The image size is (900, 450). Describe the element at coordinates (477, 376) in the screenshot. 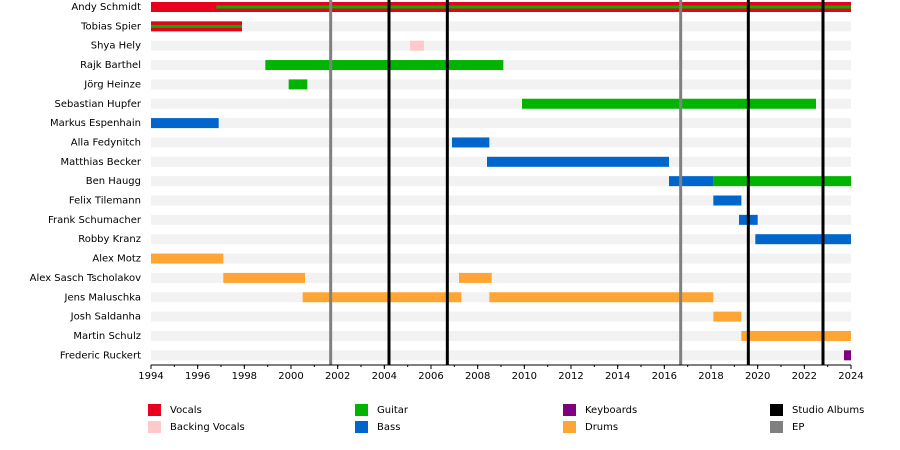

I see `x-tick-label: 2008` at that location.